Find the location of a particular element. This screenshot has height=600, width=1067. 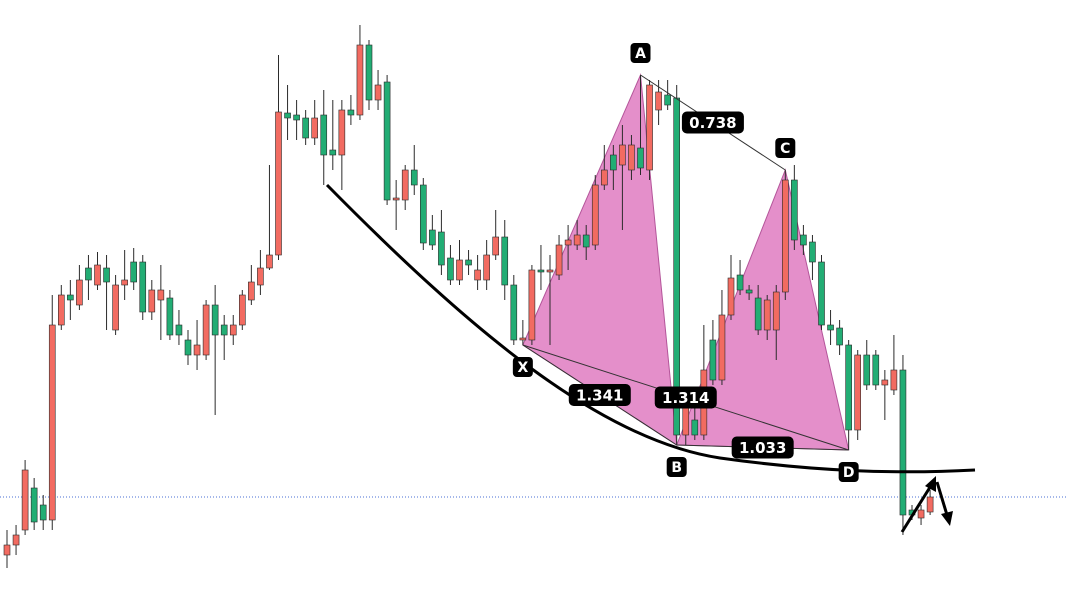

ratio-label: 1.033 is located at coordinates (762, 448).